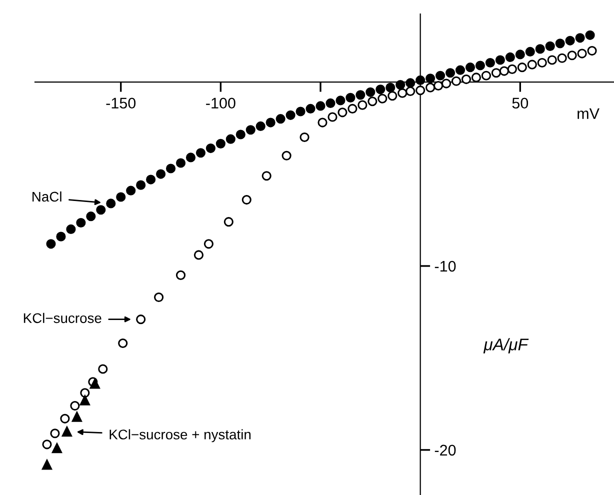  I want to click on annotation: KCl−sucrose + nystatin, so click(180, 435).